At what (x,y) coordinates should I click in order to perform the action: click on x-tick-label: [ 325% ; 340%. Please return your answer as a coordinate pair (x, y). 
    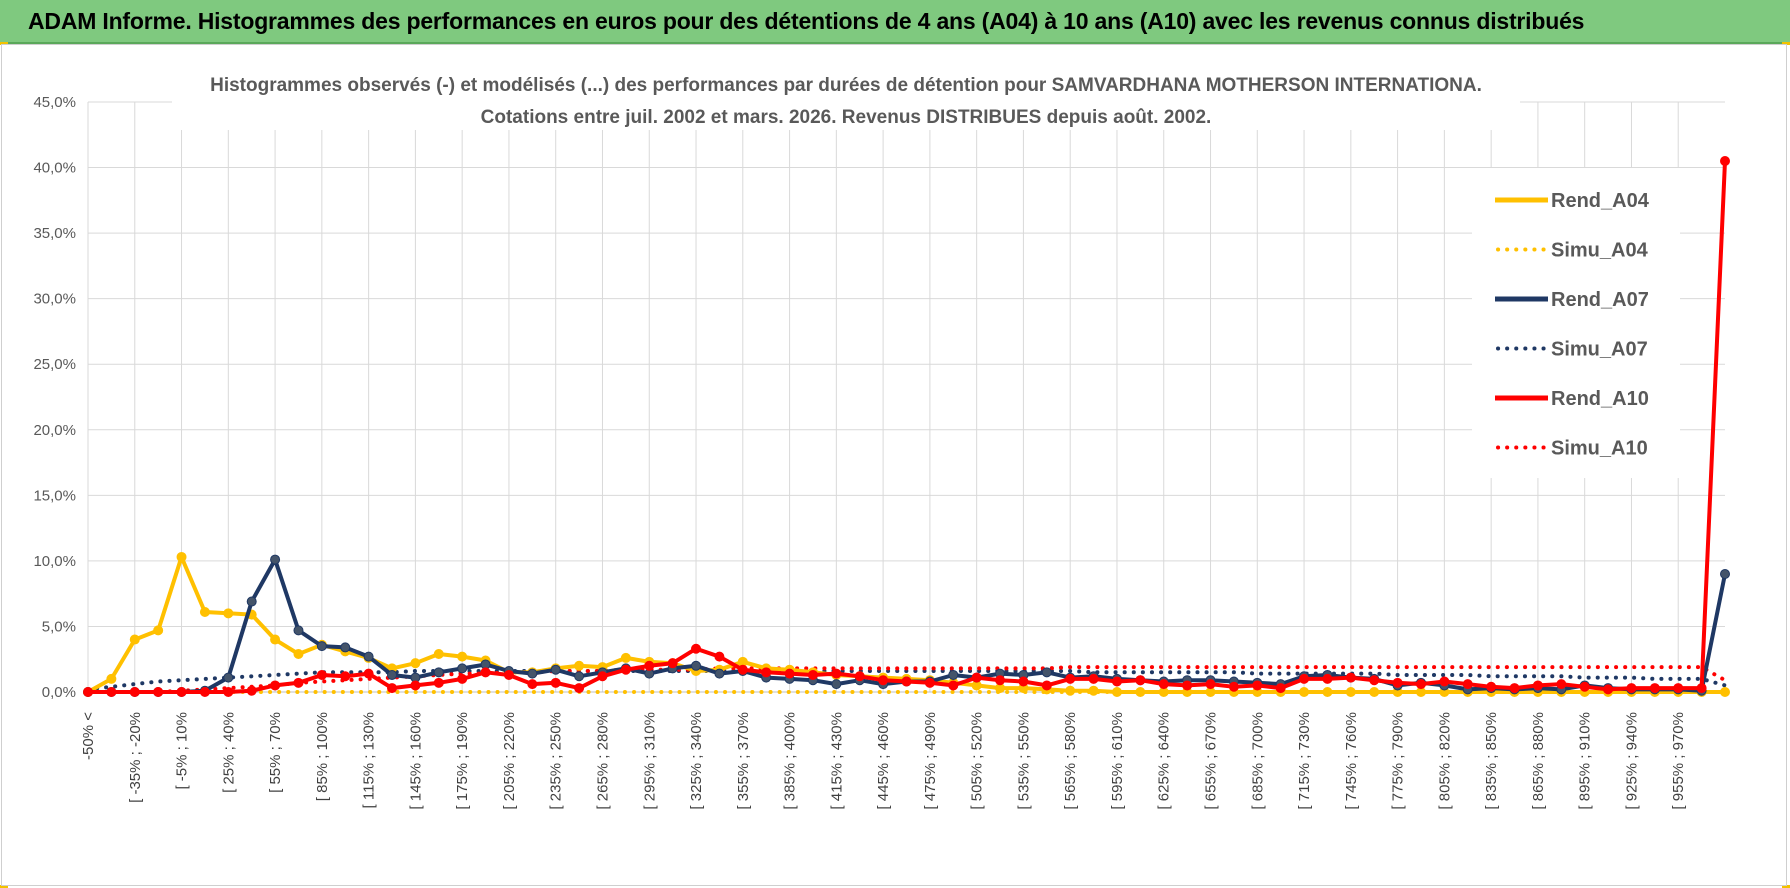
    Looking at the image, I should click on (696, 761).